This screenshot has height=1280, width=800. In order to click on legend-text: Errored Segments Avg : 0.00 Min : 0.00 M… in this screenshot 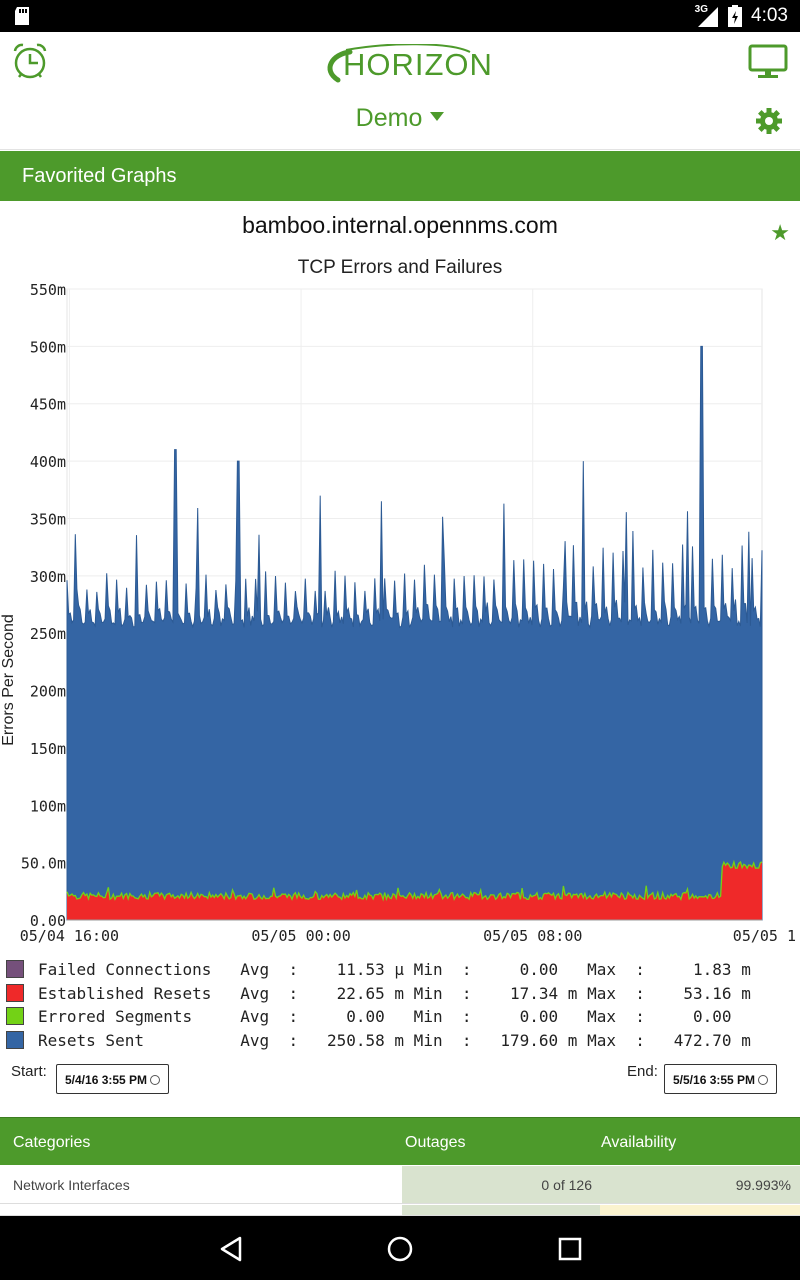, I will do `click(394, 1017)`.